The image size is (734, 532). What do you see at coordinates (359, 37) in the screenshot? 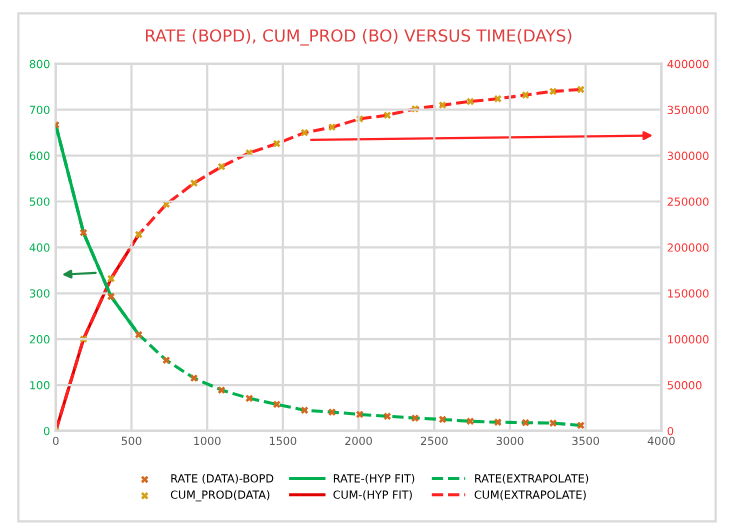
I see `chart-title: RATE (BOPD), CUM_PROD (BO) VERSUS TIME(DAYS)` at bounding box center [359, 37].